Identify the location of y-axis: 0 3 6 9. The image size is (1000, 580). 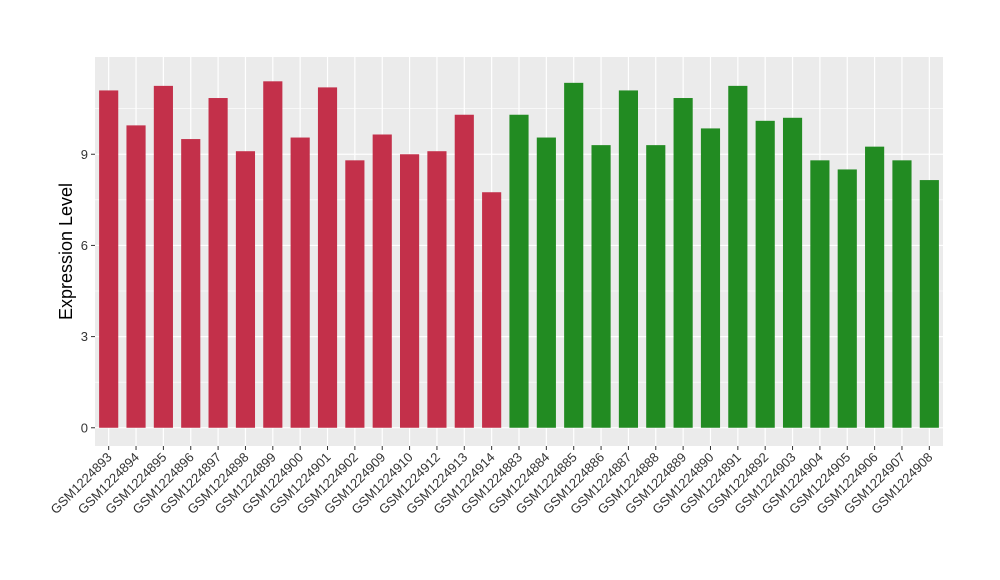
(88, 291).